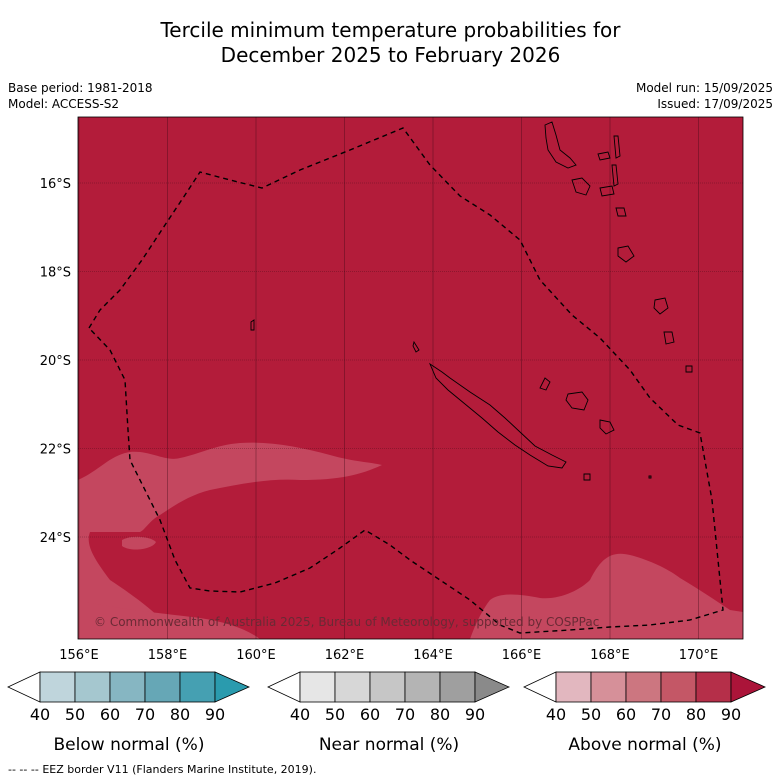  What do you see at coordinates (607, 191) in the screenshot?
I see `ambrym` at bounding box center [607, 191].